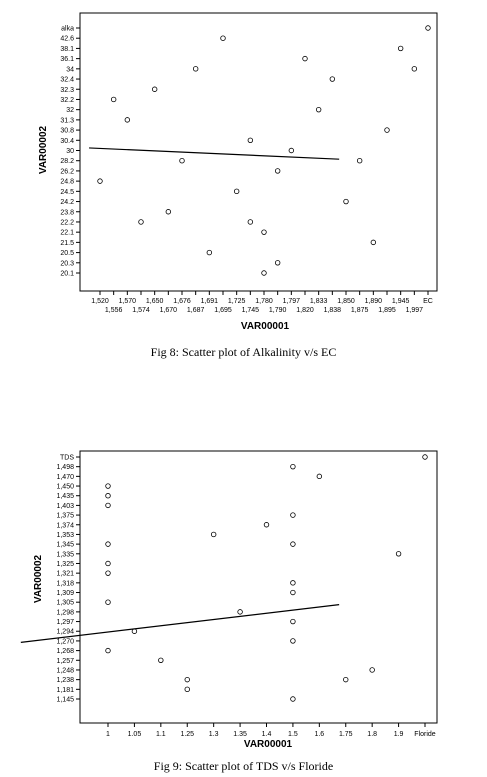 This screenshot has width=487, height=777. I want to click on x-tick-label: 1, so click(108, 734).